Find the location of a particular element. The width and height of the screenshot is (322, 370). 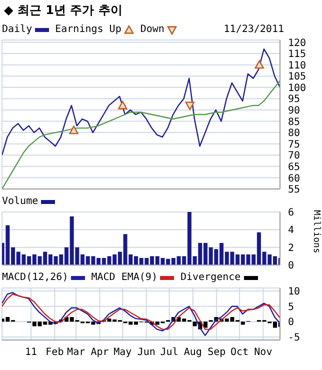

y-tick-label: 55 is located at coordinates (294, 190).